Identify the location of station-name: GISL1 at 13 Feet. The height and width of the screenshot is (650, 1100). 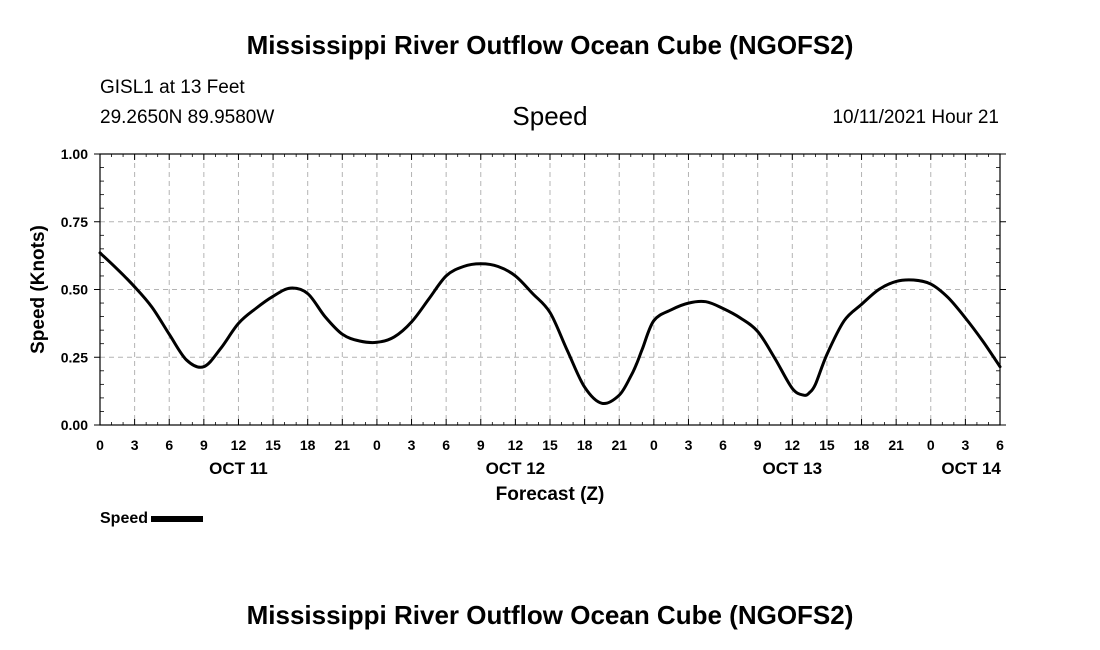
(172, 87).